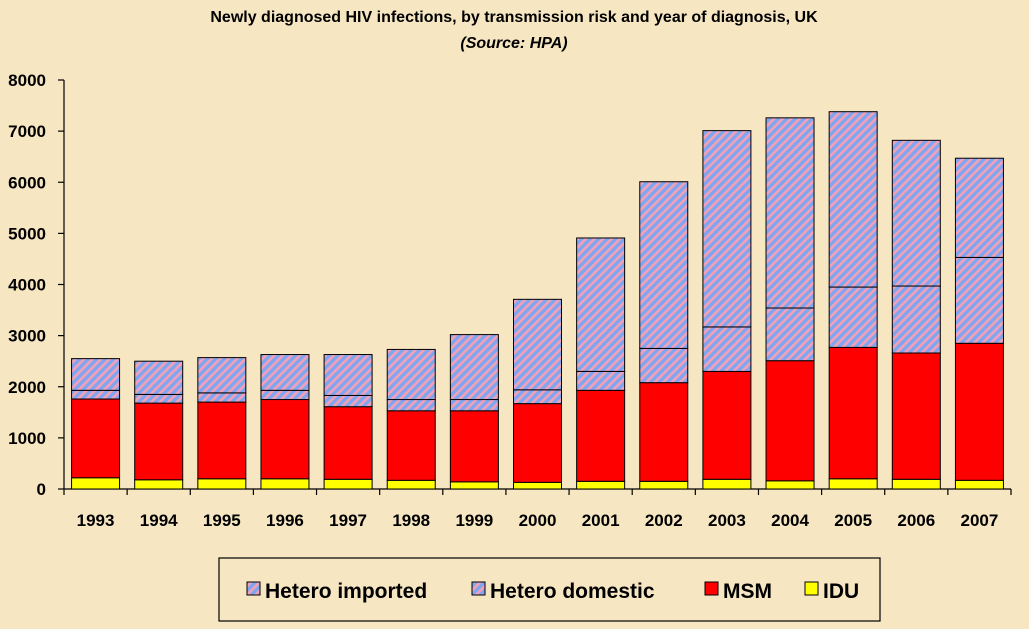 The width and height of the screenshot is (1029, 629). Describe the element at coordinates (27, 387) in the screenshot. I see `y-tick-label: 2000` at that location.